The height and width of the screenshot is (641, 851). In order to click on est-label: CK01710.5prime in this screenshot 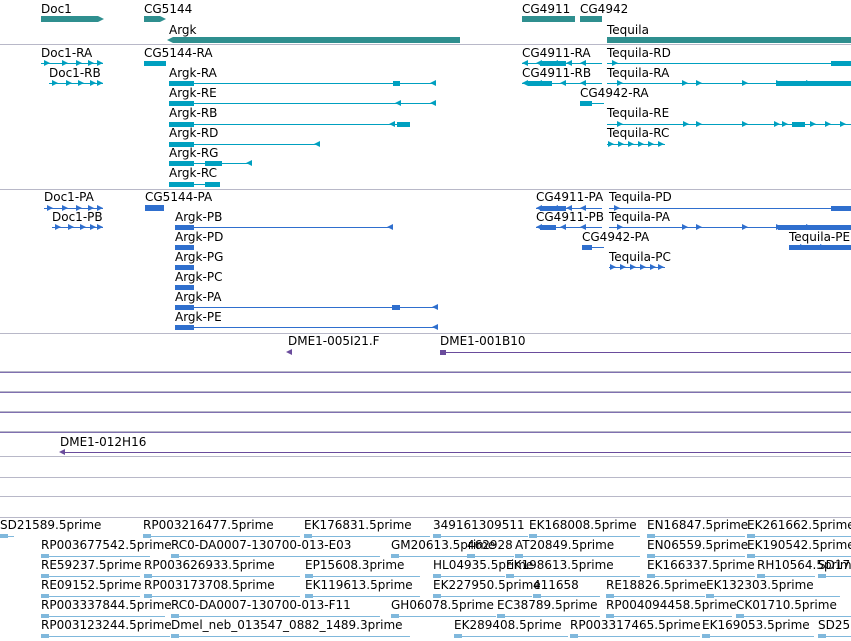, I will do `click(786, 605)`.